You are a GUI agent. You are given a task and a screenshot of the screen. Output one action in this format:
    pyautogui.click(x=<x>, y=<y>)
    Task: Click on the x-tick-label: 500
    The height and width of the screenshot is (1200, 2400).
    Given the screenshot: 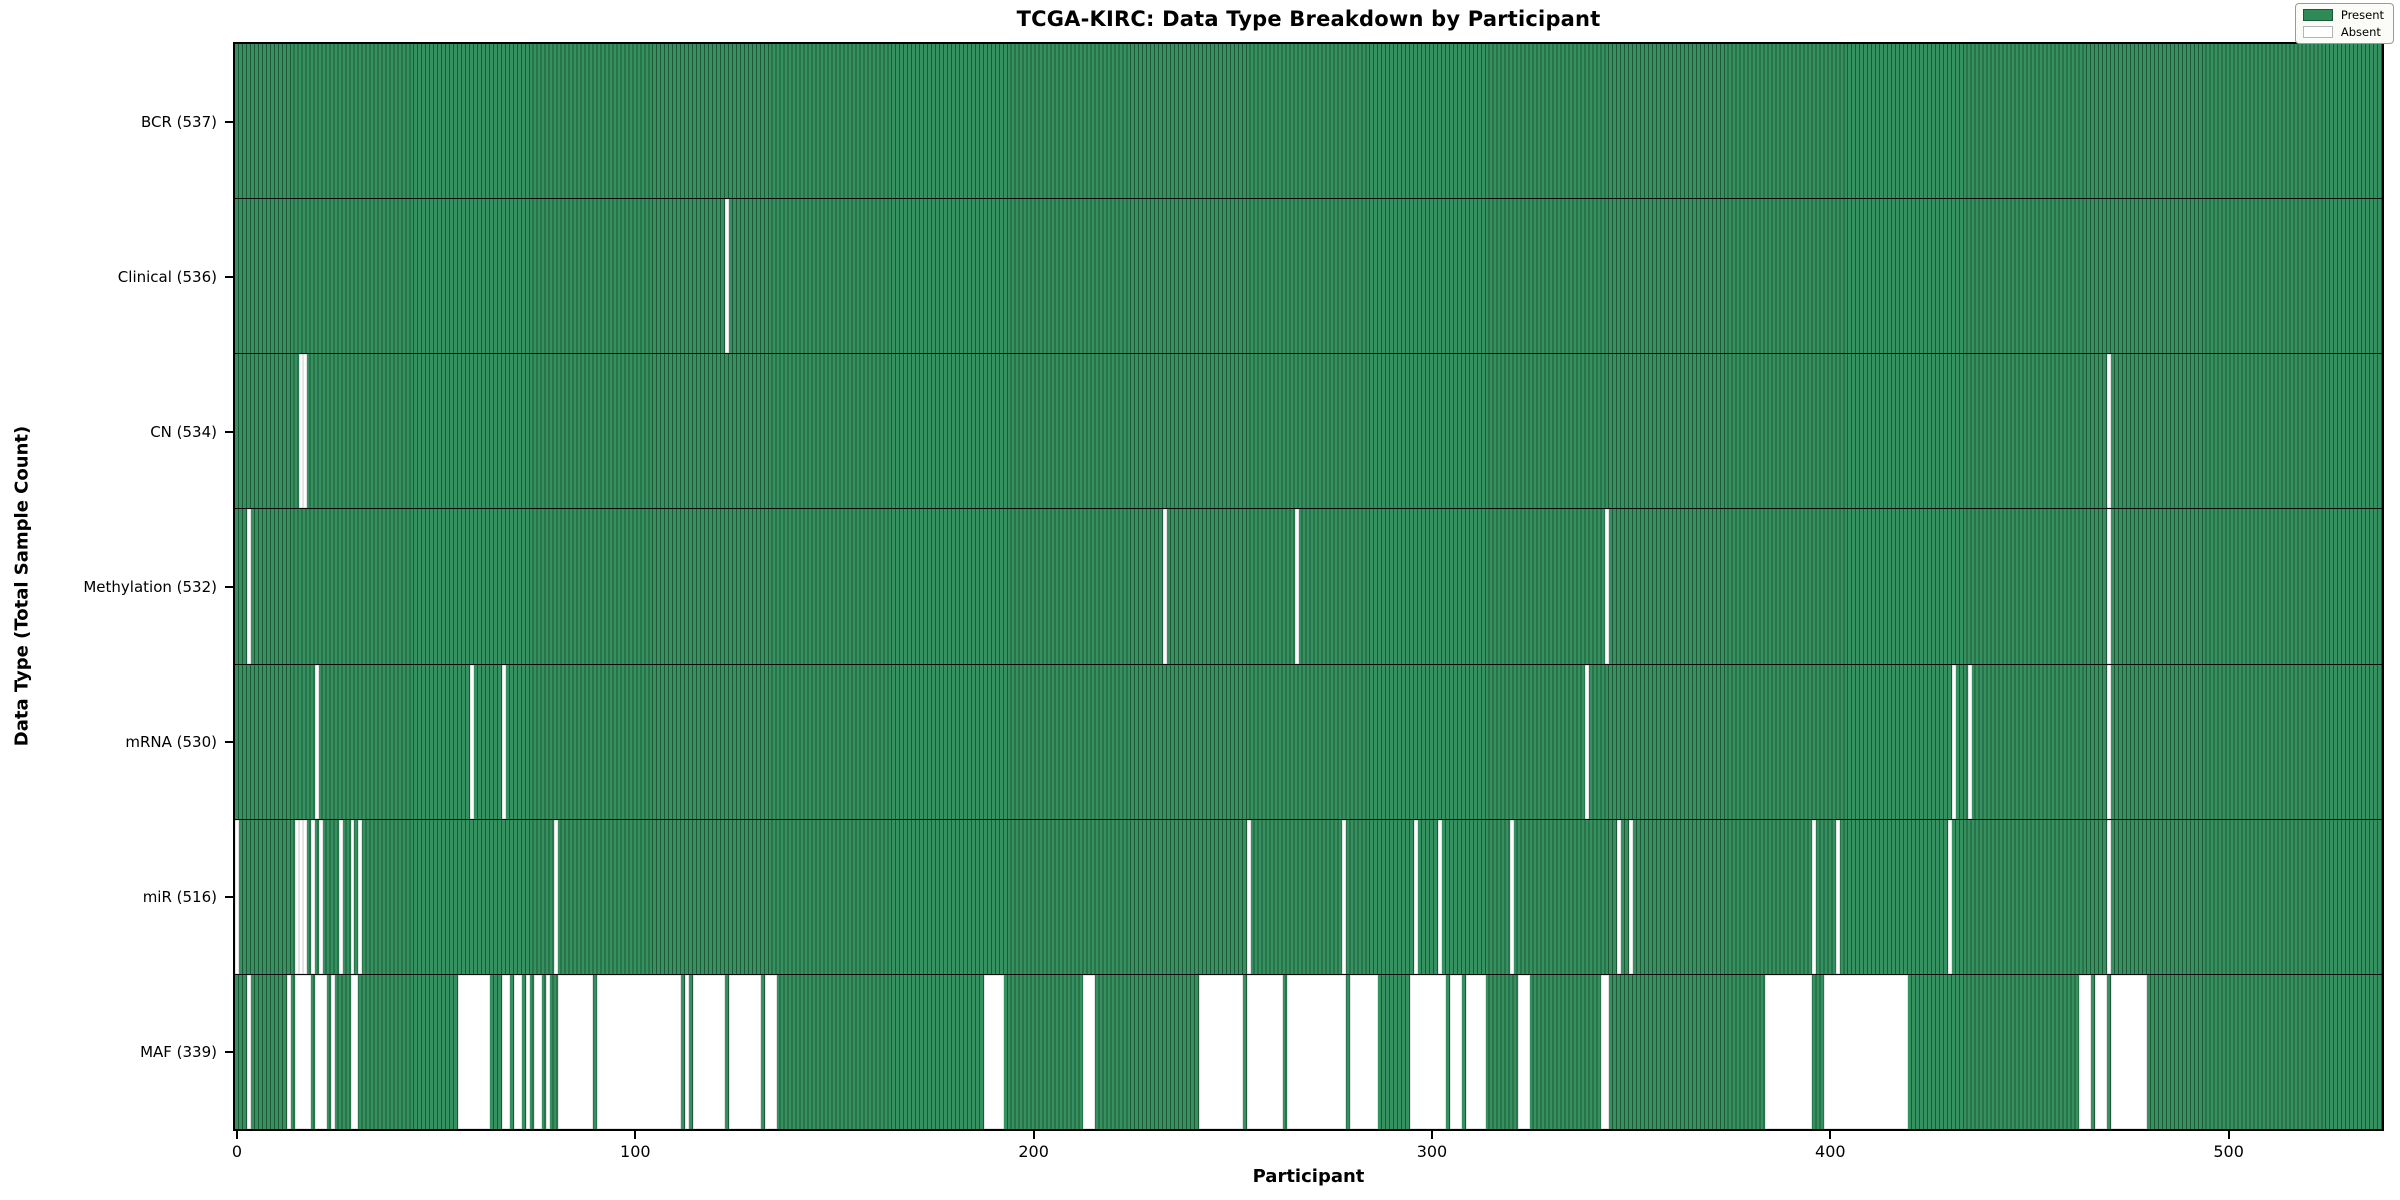 What is the action you would take?
    pyautogui.click(x=2228, y=1151)
    